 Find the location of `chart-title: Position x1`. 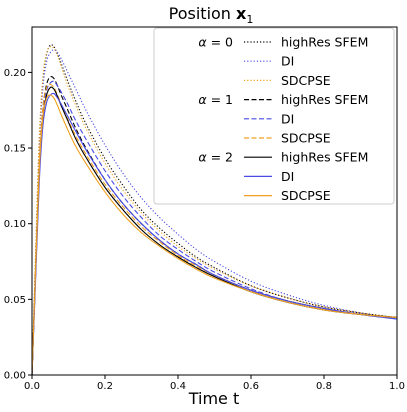

chart-title: Position x1 is located at coordinates (211, 15).